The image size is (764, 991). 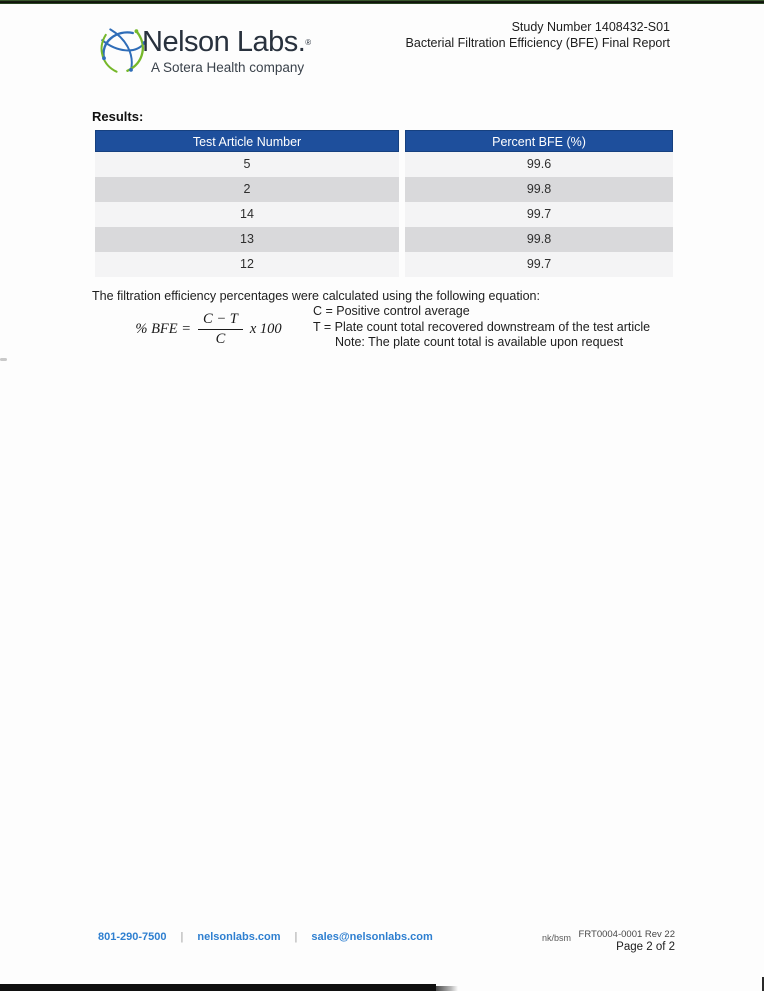 I want to click on nelson-labs-logo: Nelson Labs.® A Sotera Health company, so click(x=226, y=51).